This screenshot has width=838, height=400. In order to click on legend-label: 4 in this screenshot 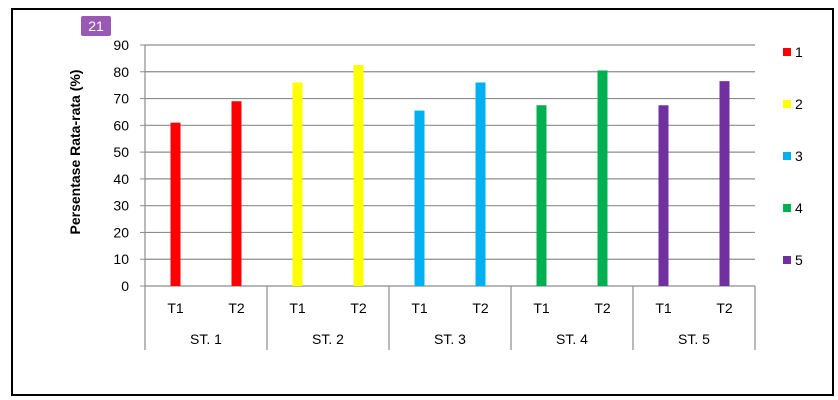, I will do `click(799, 208)`.